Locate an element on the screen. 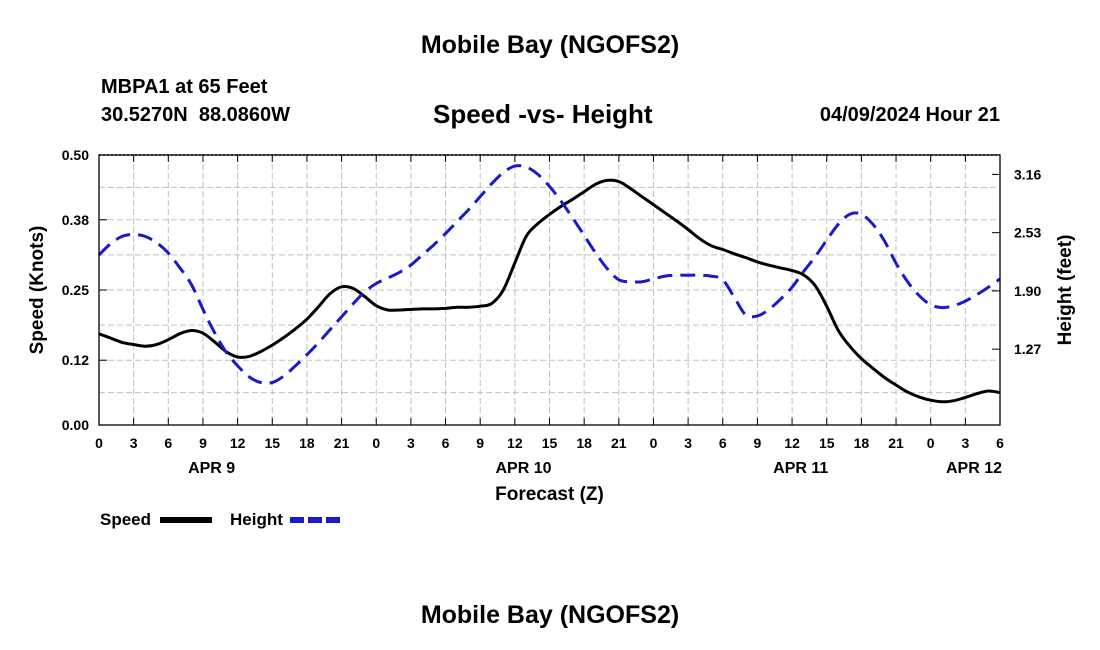 The image size is (1100, 650). legend-label-speed: Speed is located at coordinates (125, 519).